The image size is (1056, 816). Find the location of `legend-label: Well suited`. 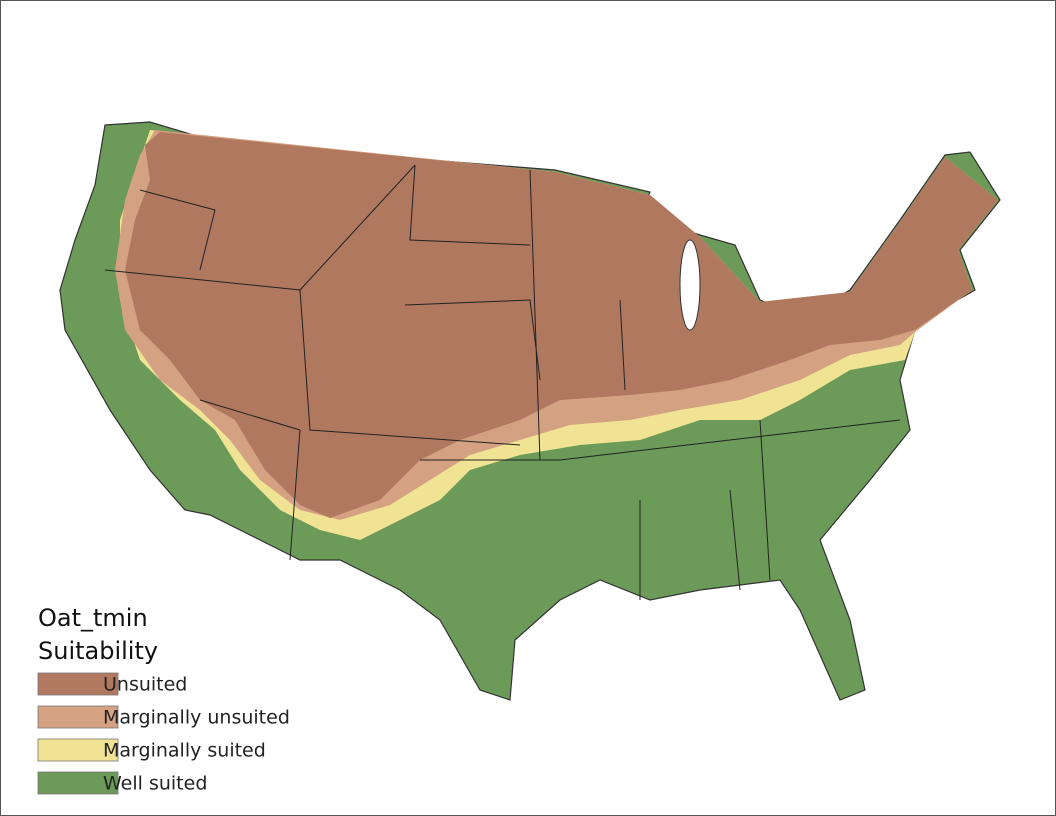

legend-label: Well suited is located at coordinates (155, 784).